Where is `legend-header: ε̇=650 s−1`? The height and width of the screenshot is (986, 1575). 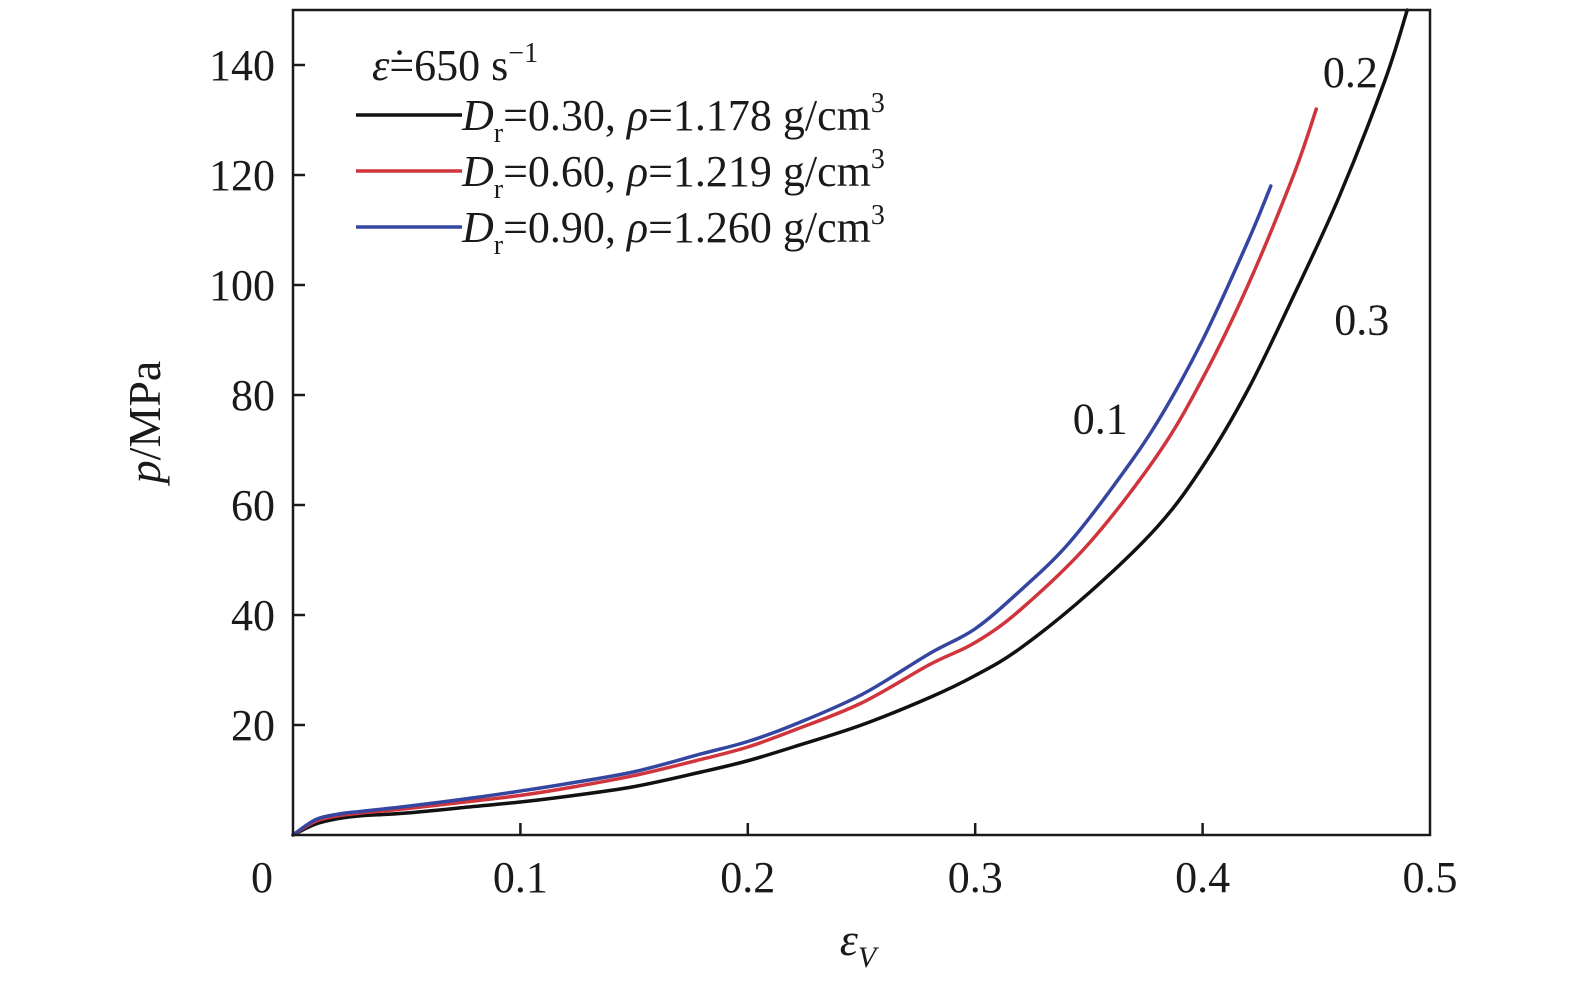 legend-header: ε̇=650 s−1 is located at coordinates (455, 64).